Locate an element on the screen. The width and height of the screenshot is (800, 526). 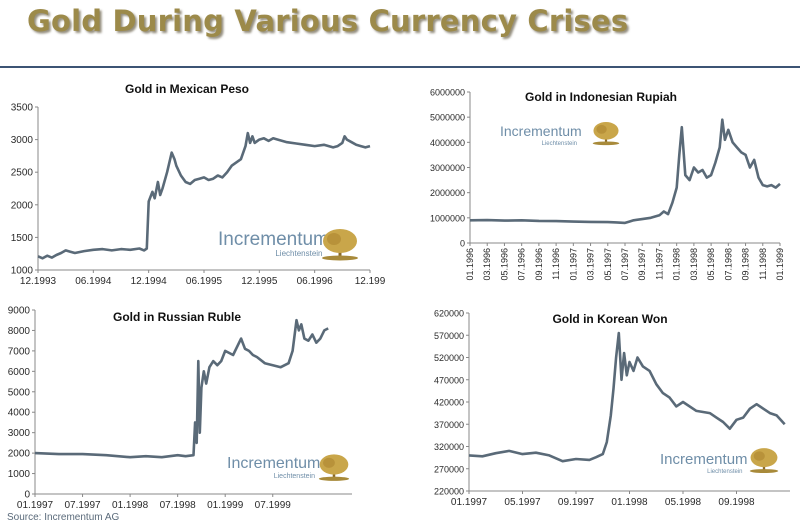
y-tick-label: 2500 is located at coordinates (22, 173).